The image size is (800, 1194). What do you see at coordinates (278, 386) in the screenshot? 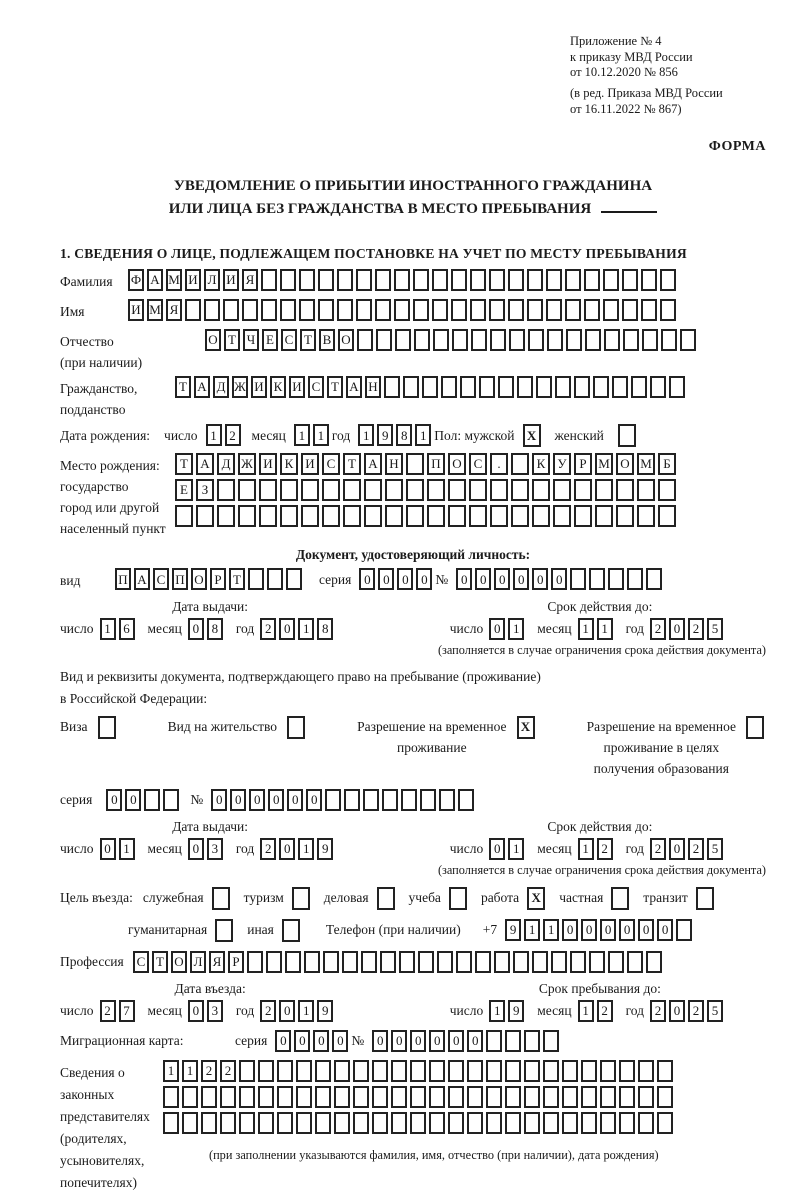
I see `char-cell: К` at bounding box center [278, 386].